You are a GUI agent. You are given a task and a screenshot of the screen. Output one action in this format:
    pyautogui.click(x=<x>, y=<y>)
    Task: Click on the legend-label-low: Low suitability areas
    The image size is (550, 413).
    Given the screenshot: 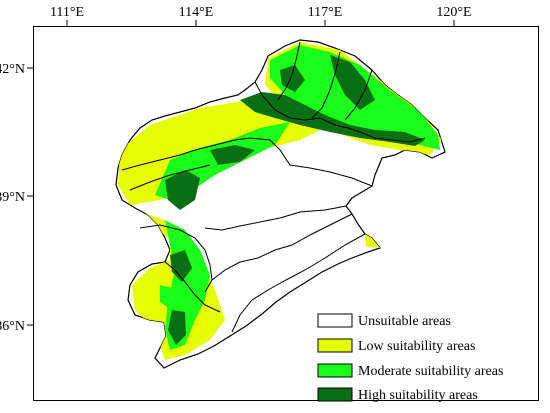 What is the action you would take?
    pyautogui.click(x=416, y=346)
    